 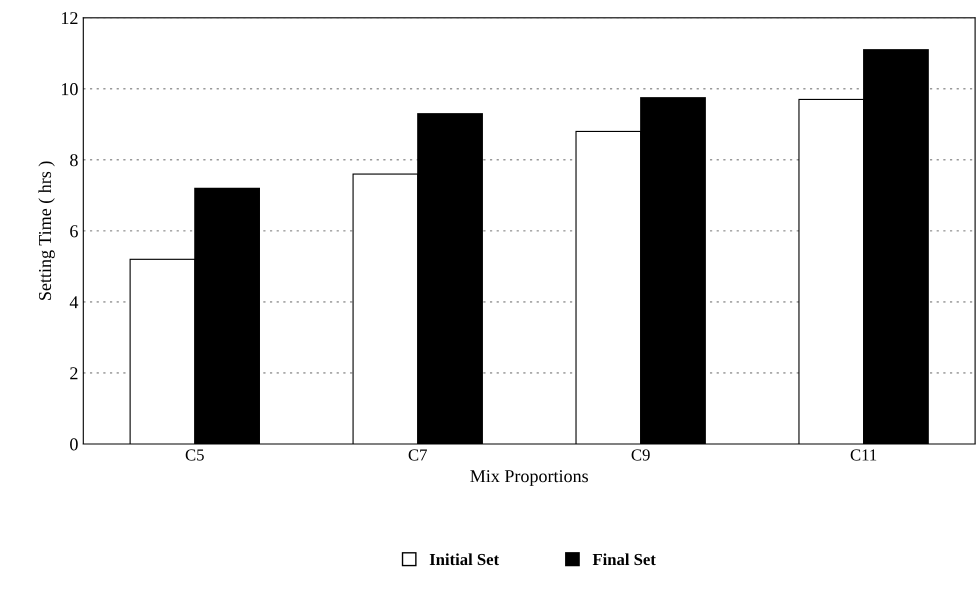 I want to click on y-axis-title: Setting Time ( hrs ), so click(x=46, y=230).